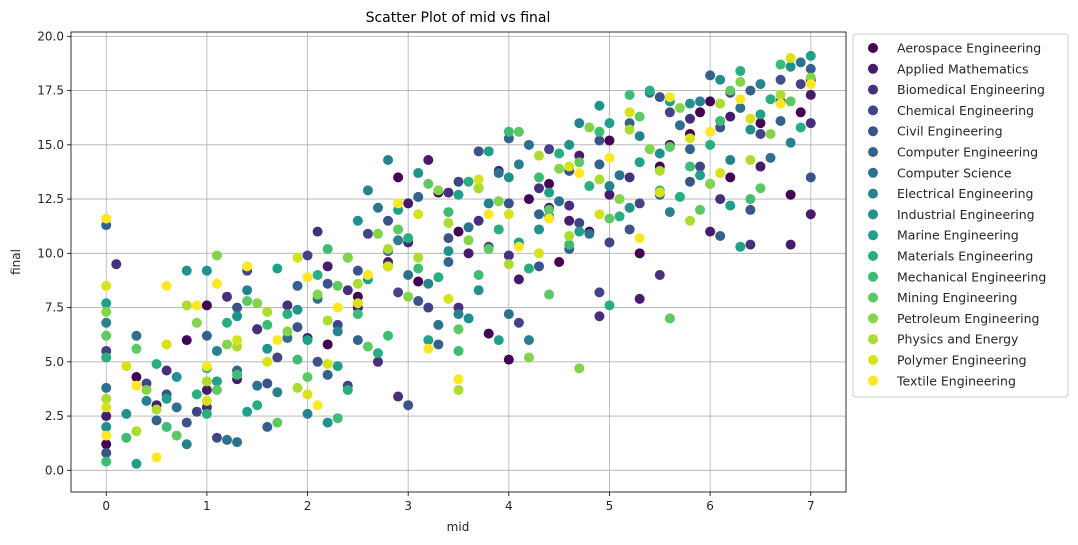  I want to click on legend-entry: Mining Engineering, so click(957, 297).